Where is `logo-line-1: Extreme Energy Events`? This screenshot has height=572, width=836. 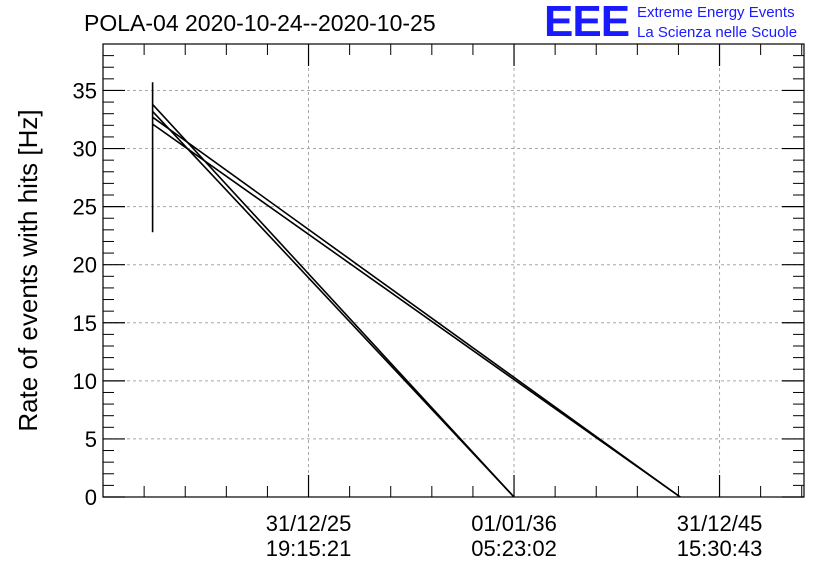
logo-line-1: Extreme Energy Events is located at coordinates (716, 12).